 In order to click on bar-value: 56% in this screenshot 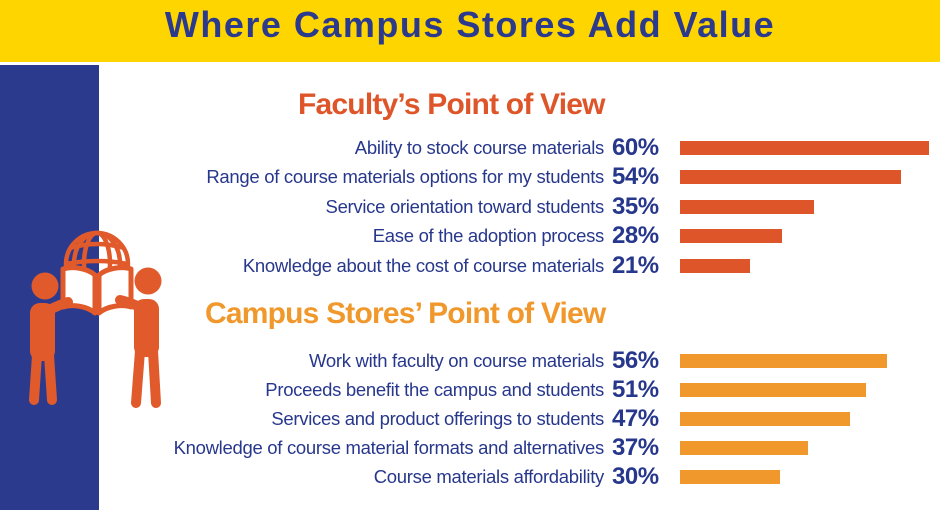, I will do `click(635, 361)`.